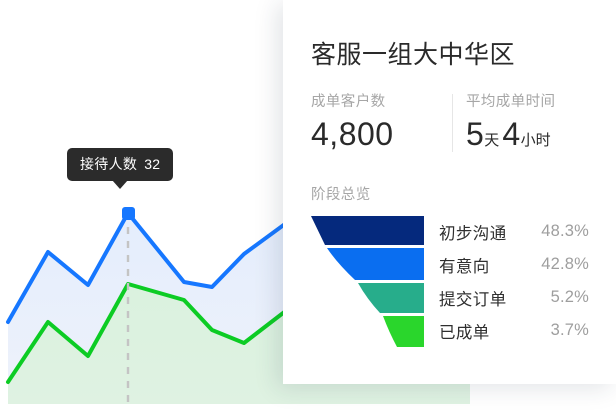  I want to click on stat-hours-number: 4, so click(511, 134).